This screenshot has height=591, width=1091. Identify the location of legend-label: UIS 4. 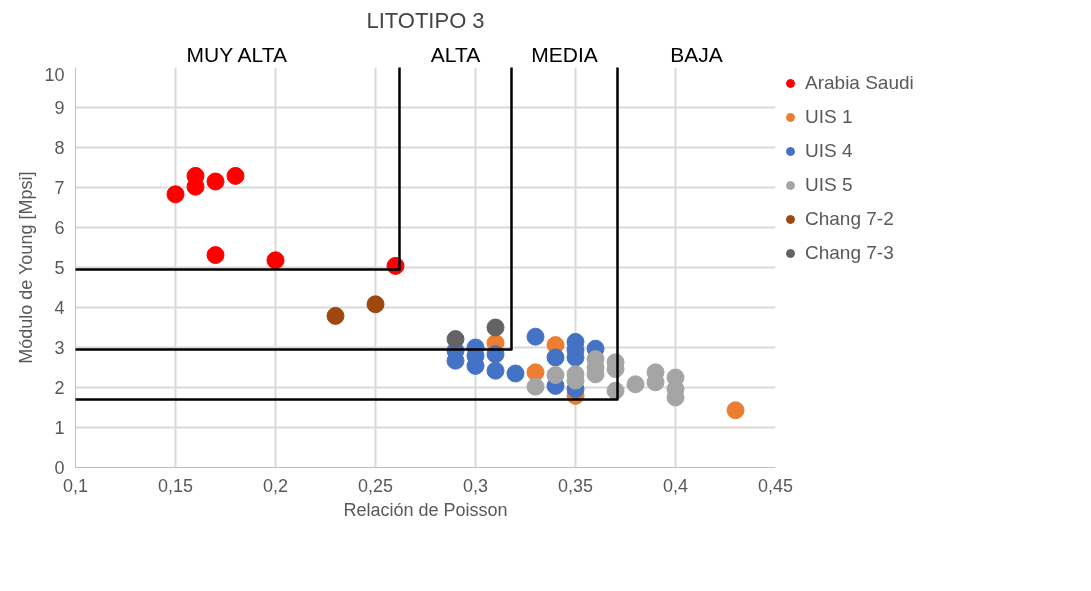
(829, 151).